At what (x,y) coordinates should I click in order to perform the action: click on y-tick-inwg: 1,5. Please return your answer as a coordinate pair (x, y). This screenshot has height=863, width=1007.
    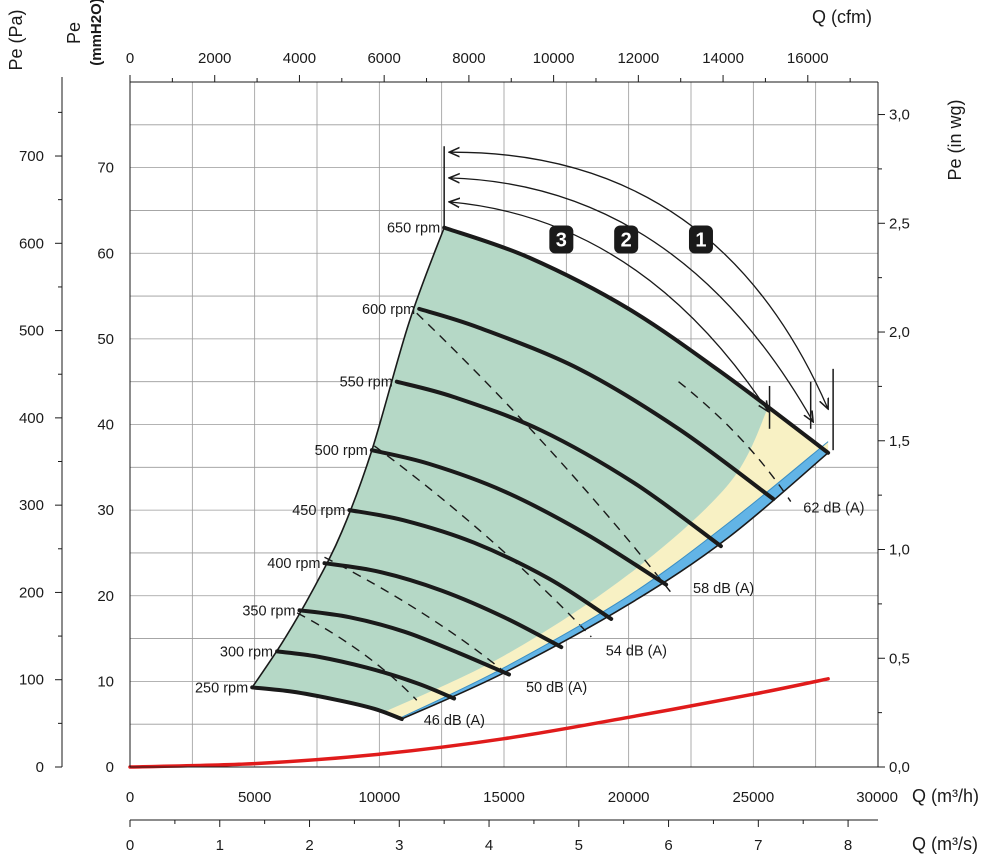
    Looking at the image, I should click on (899, 441).